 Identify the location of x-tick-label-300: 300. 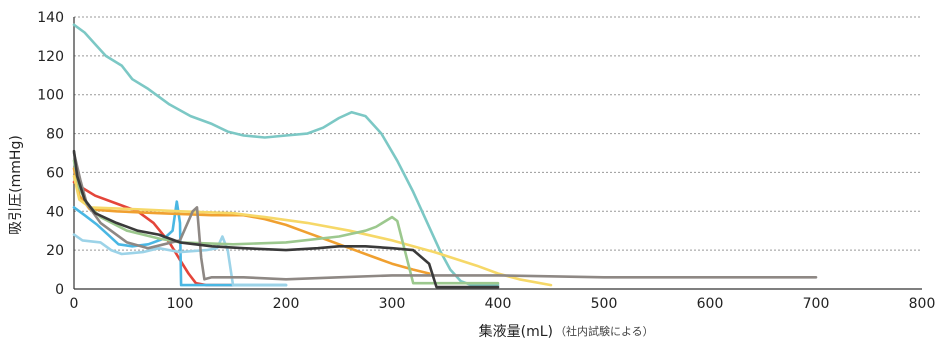
(392, 304).